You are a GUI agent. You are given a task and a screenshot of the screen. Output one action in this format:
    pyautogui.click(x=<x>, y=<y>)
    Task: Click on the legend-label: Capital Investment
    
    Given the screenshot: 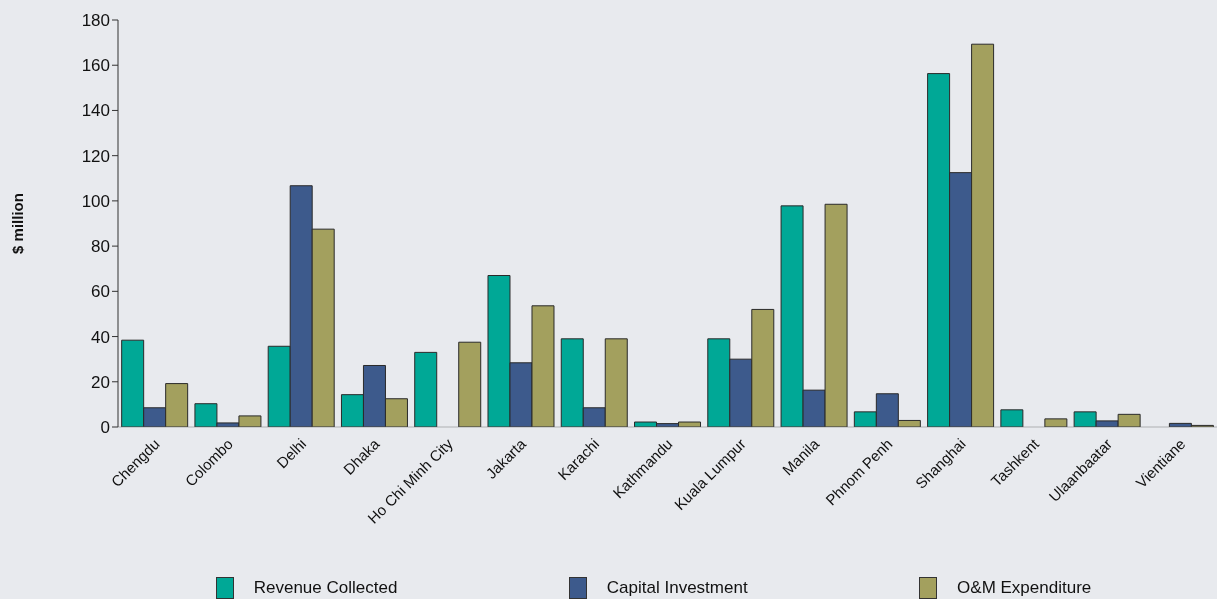 What is the action you would take?
    pyautogui.click(x=677, y=588)
    